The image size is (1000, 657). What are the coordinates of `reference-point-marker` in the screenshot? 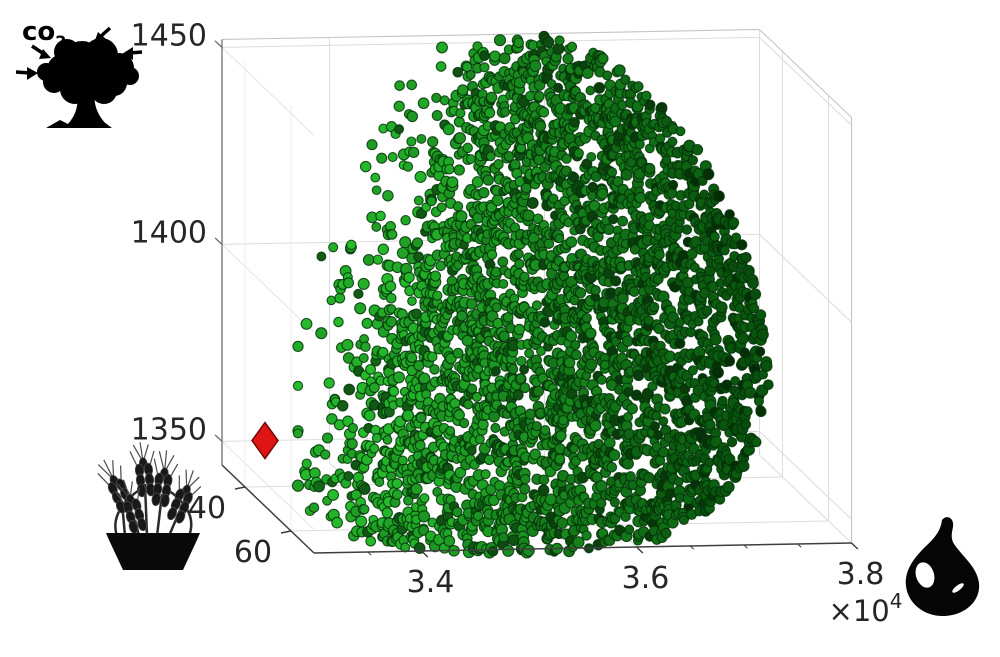 It's located at (265, 440).